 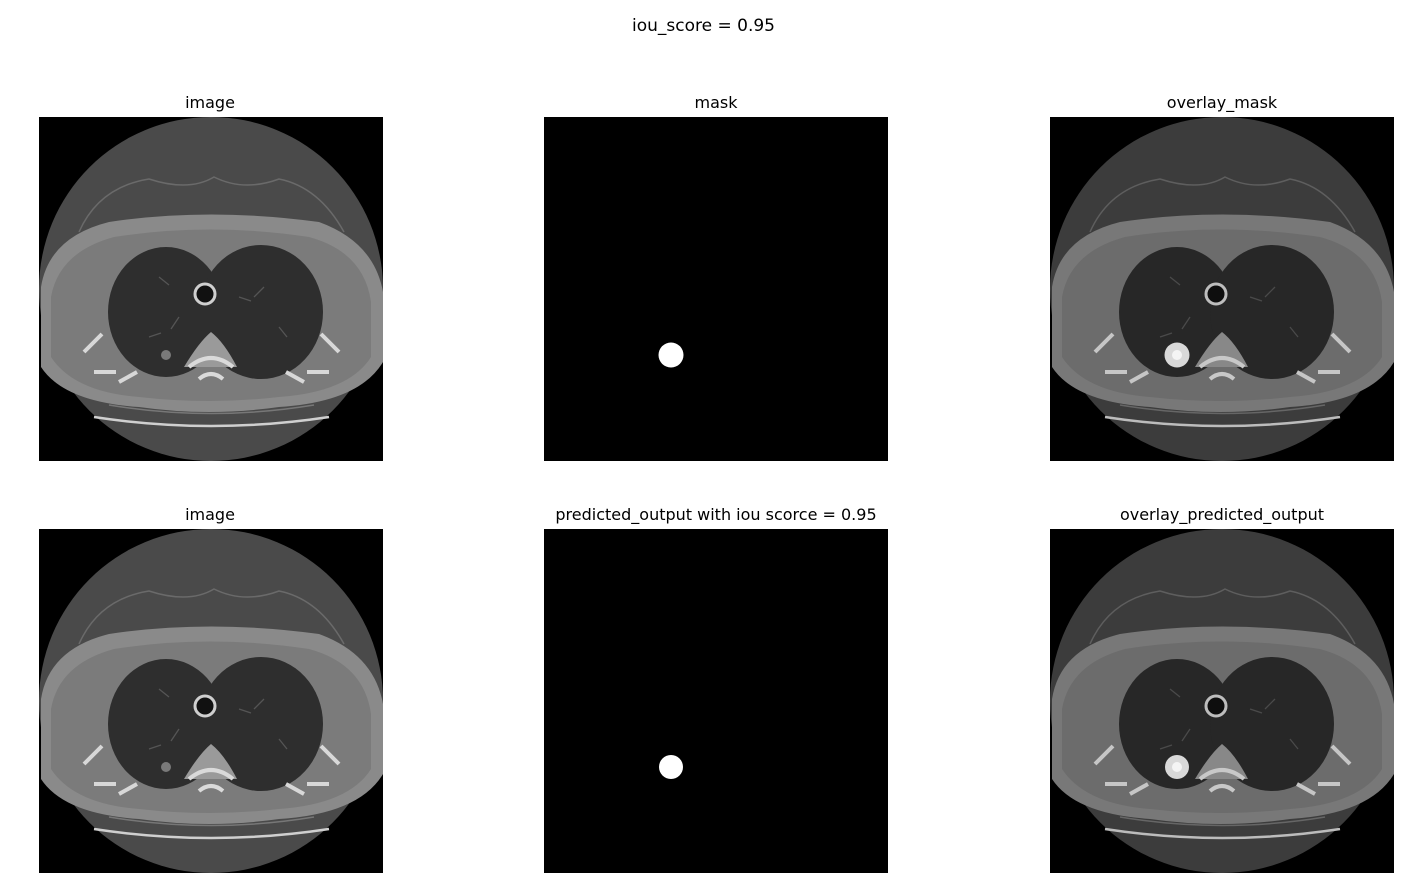 What do you see at coordinates (716, 514) in the screenshot?
I see `panel-title-predicted-output: predicted_output with iou scorce = 0.95` at bounding box center [716, 514].